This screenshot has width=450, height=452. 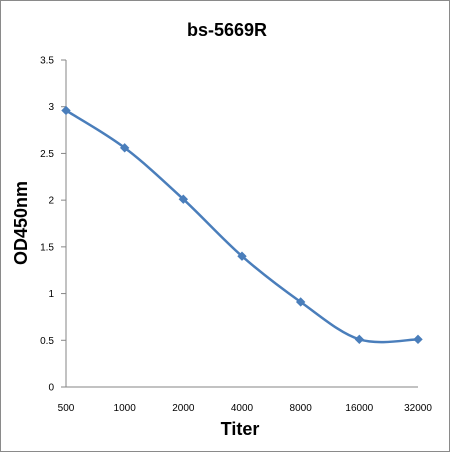 I want to click on x-tick-label: 2000, so click(x=183, y=408).